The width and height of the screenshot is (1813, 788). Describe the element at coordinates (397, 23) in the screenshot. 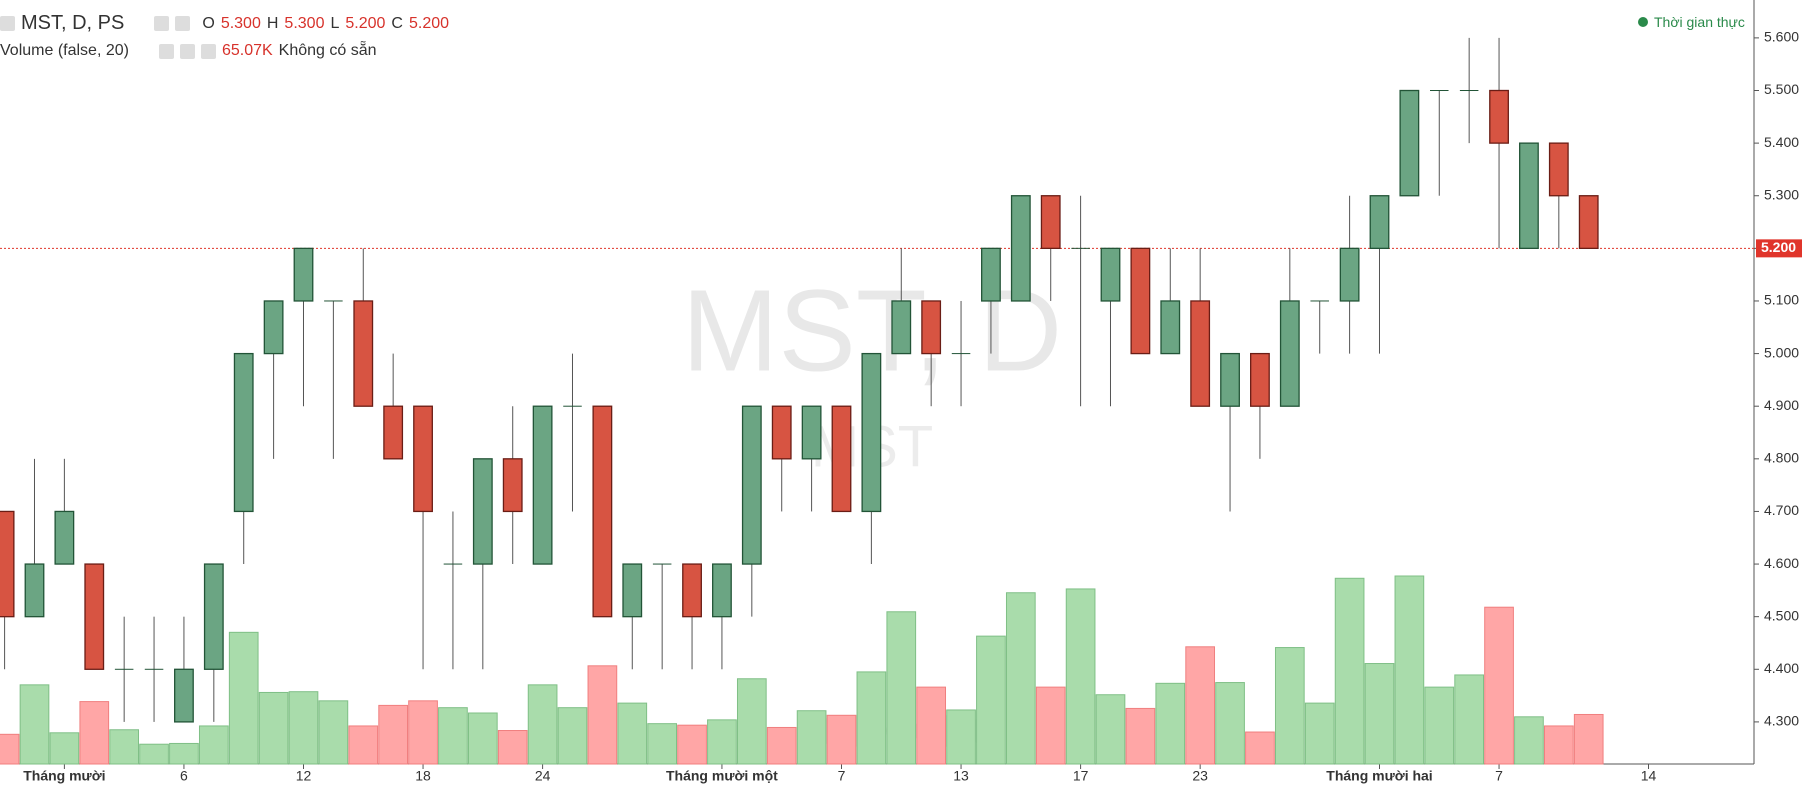

I see `ohlc-key: C` at that location.